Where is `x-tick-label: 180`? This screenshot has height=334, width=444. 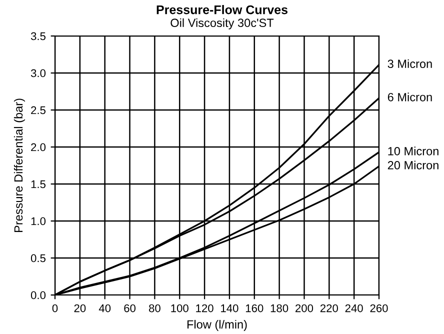
x-tick-label: 180 is located at coordinates (279, 308).